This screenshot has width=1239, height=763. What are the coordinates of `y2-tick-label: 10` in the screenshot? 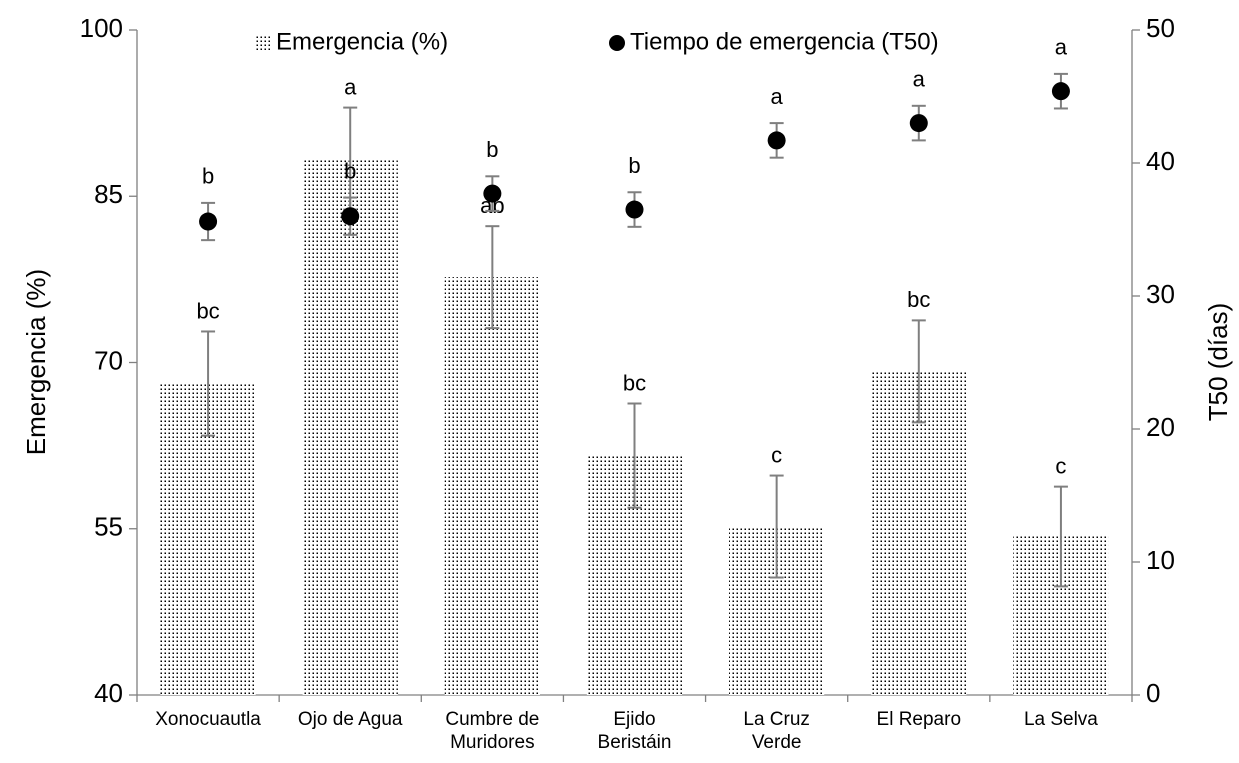 It's located at (1160, 560).